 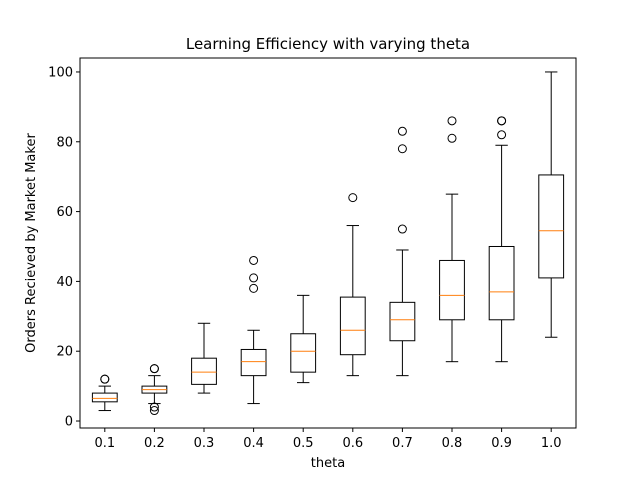 I want to click on y-axis-label: Orders Recieved by Market Maker, so click(x=31, y=243).